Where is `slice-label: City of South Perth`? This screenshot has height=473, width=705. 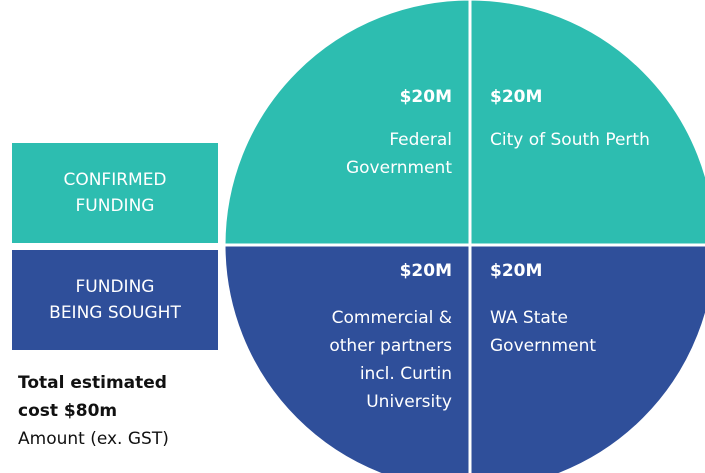
slice-label: City of South Perth is located at coordinates (570, 140).